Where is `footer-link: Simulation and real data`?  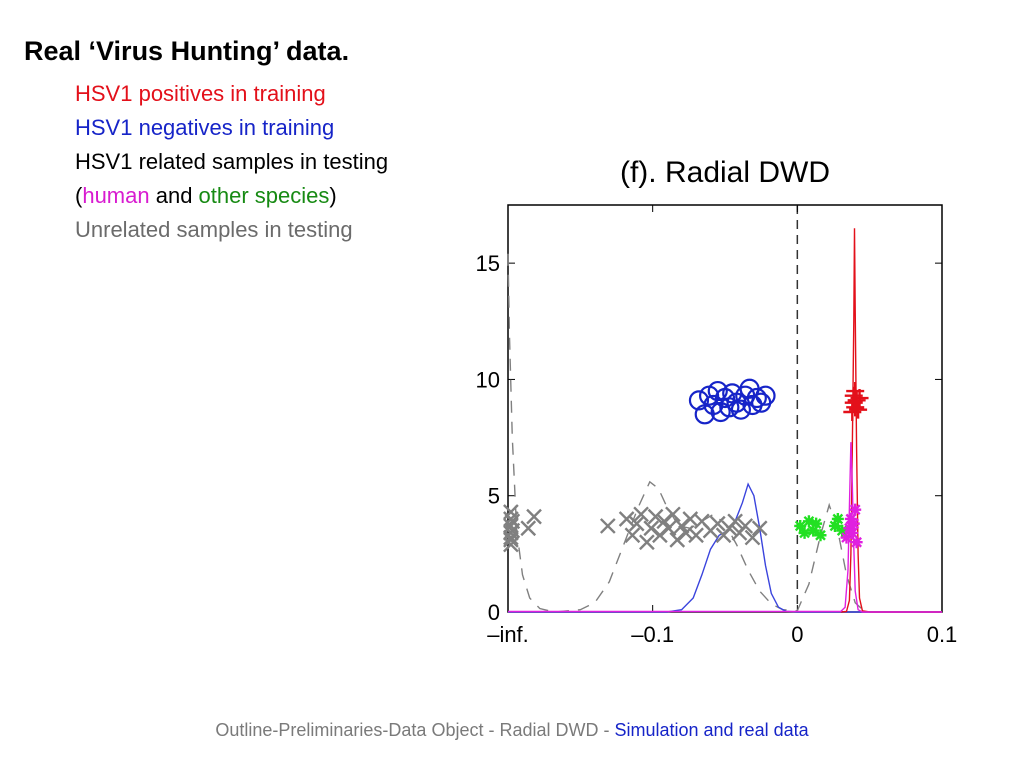
footer-link: Simulation and real data is located at coordinates (711, 730).